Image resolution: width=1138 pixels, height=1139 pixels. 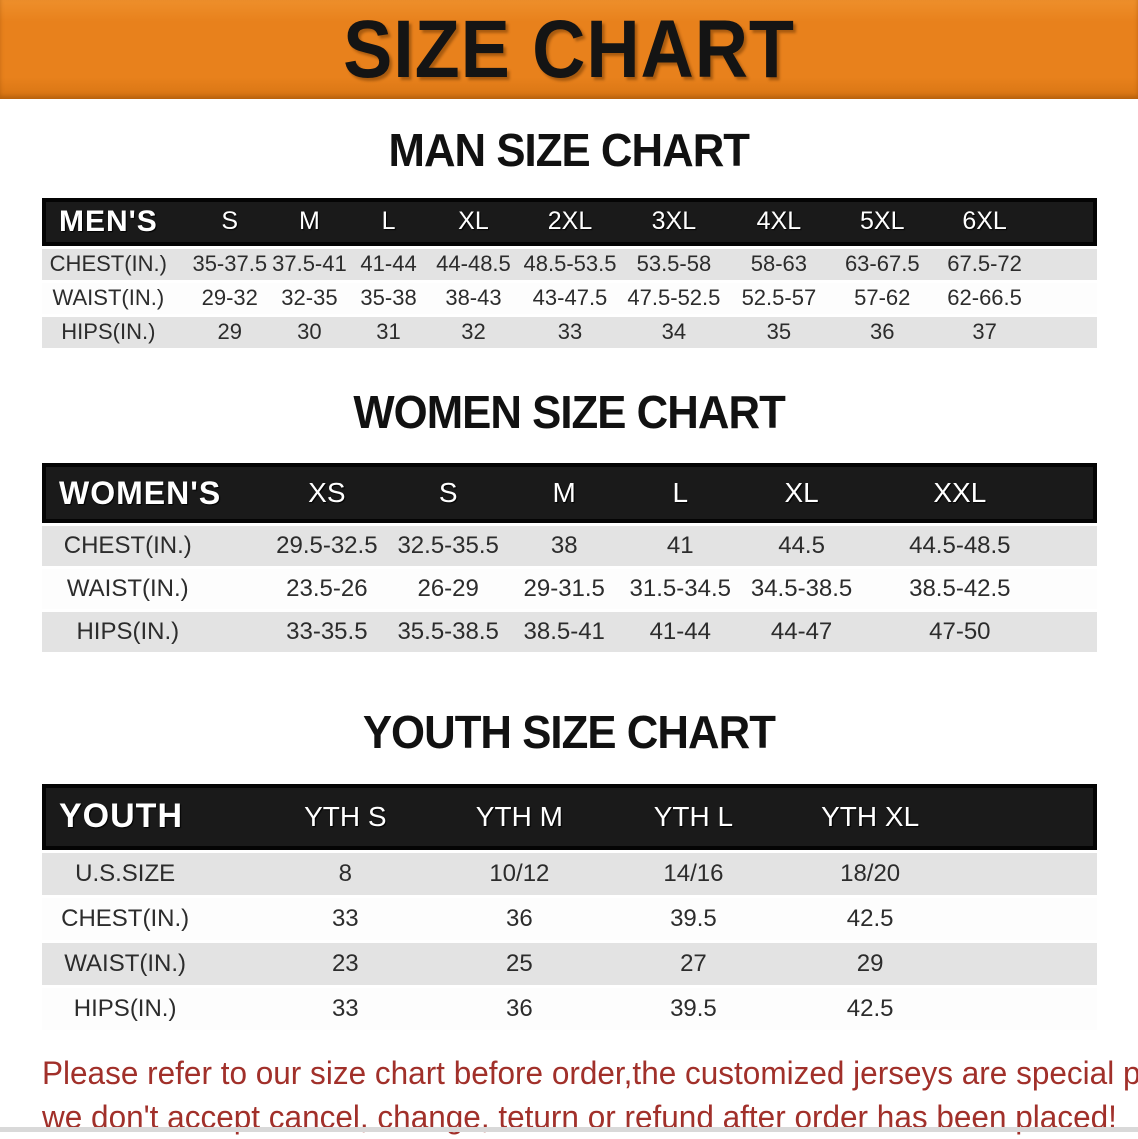 I want to click on size-column-header: 4XL, so click(x=779, y=221).